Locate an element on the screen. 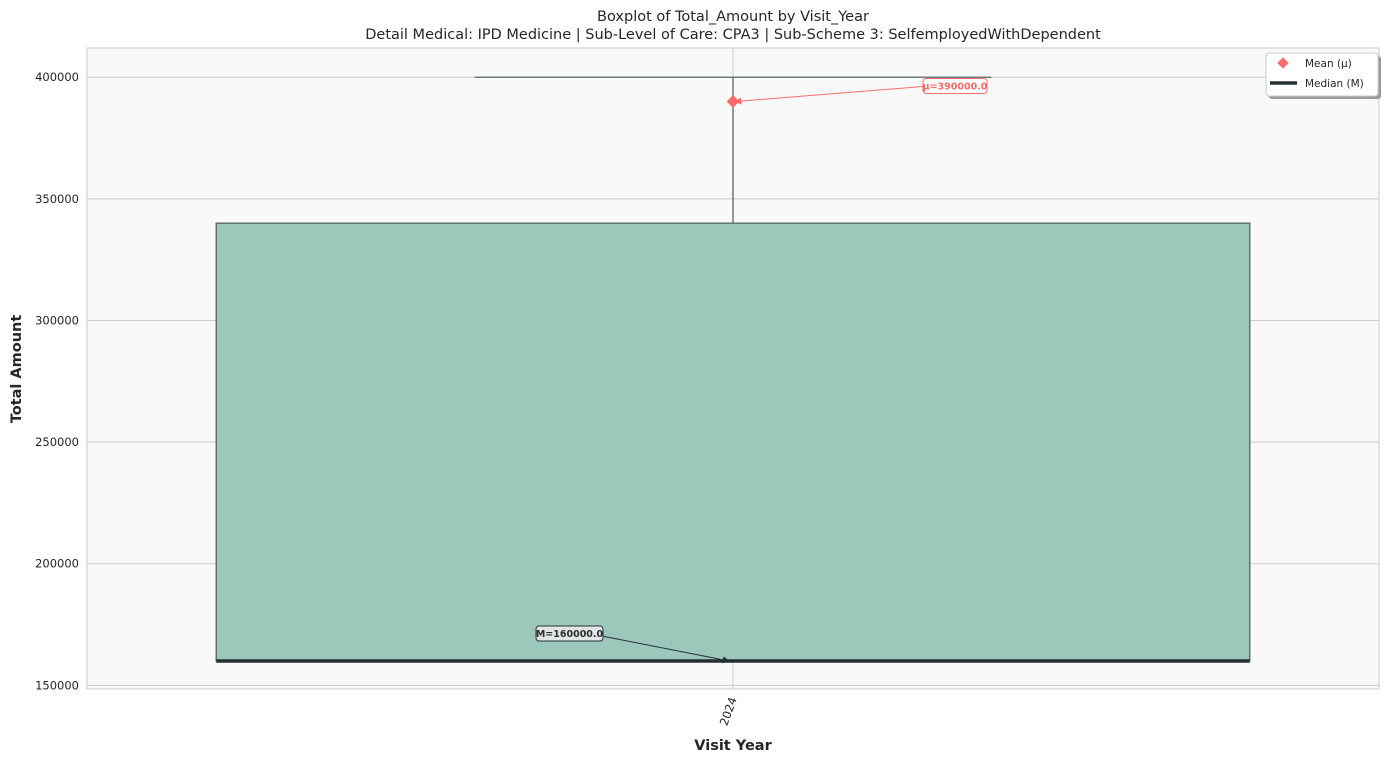 This screenshot has height=763, width=1389. median-annotation-label: M=160000.0 is located at coordinates (570, 634).